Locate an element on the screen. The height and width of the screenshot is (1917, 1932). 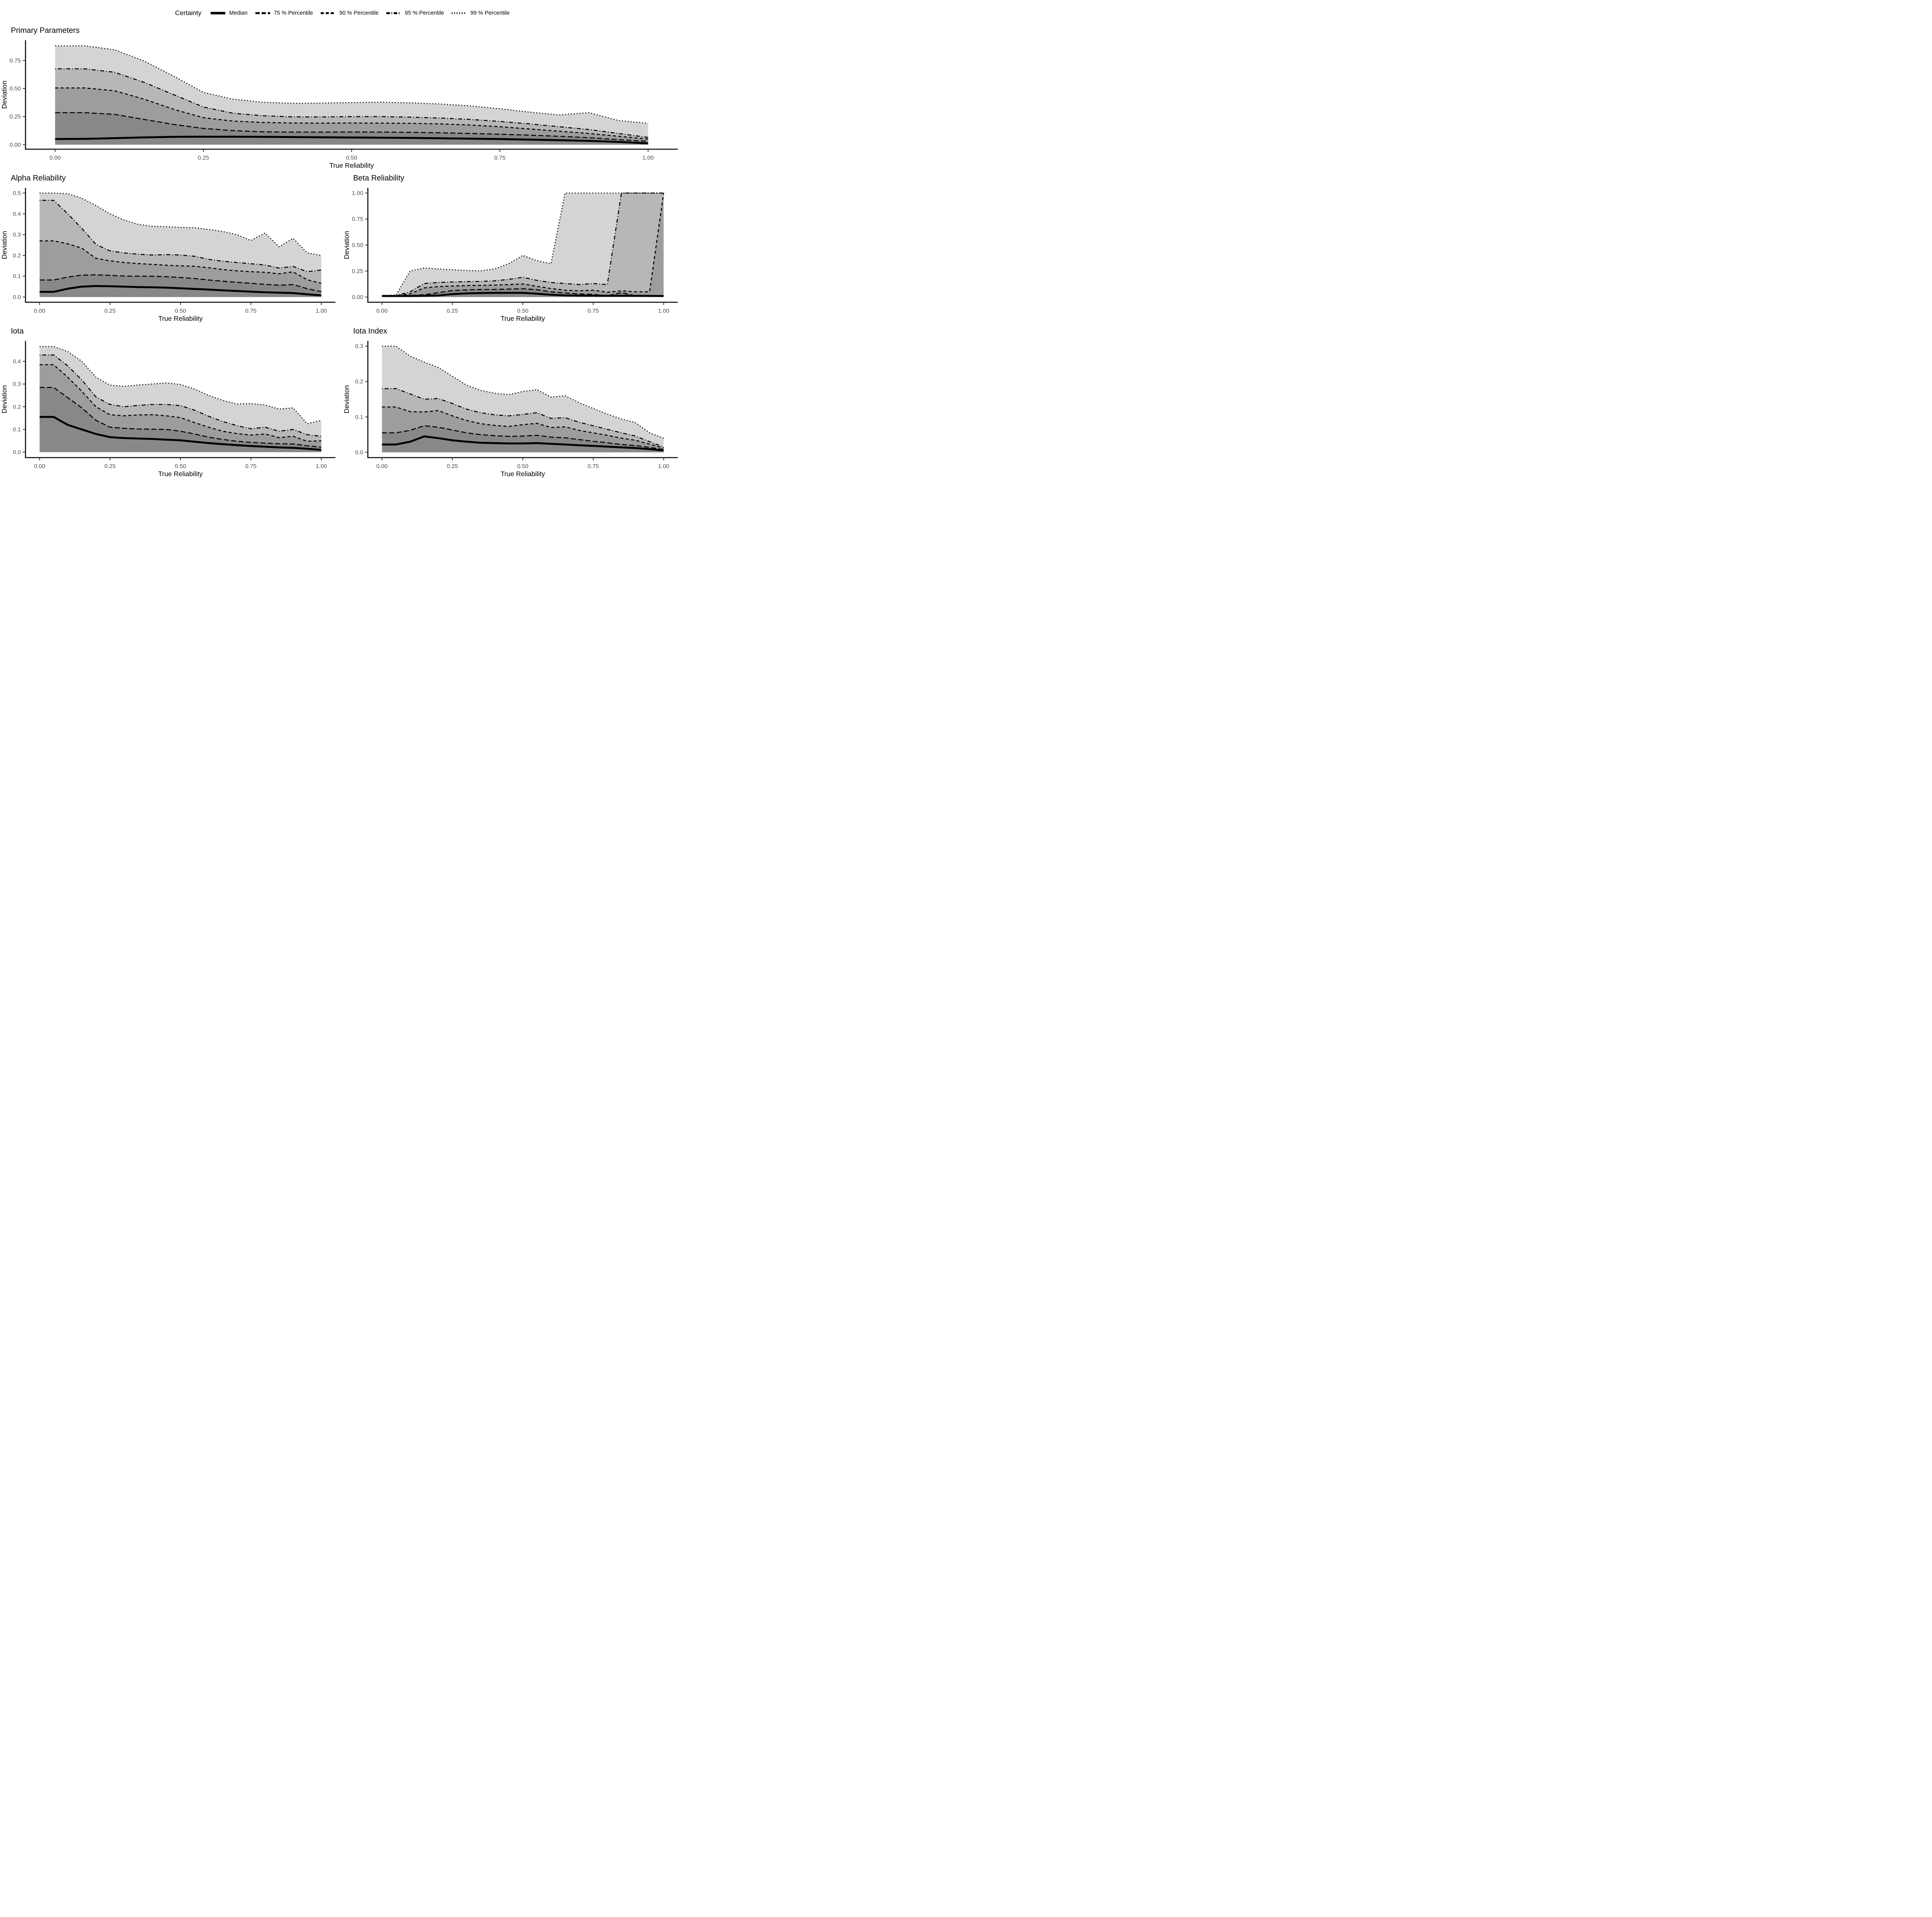
median-line-key-icon is located at coordinates (218, 13).